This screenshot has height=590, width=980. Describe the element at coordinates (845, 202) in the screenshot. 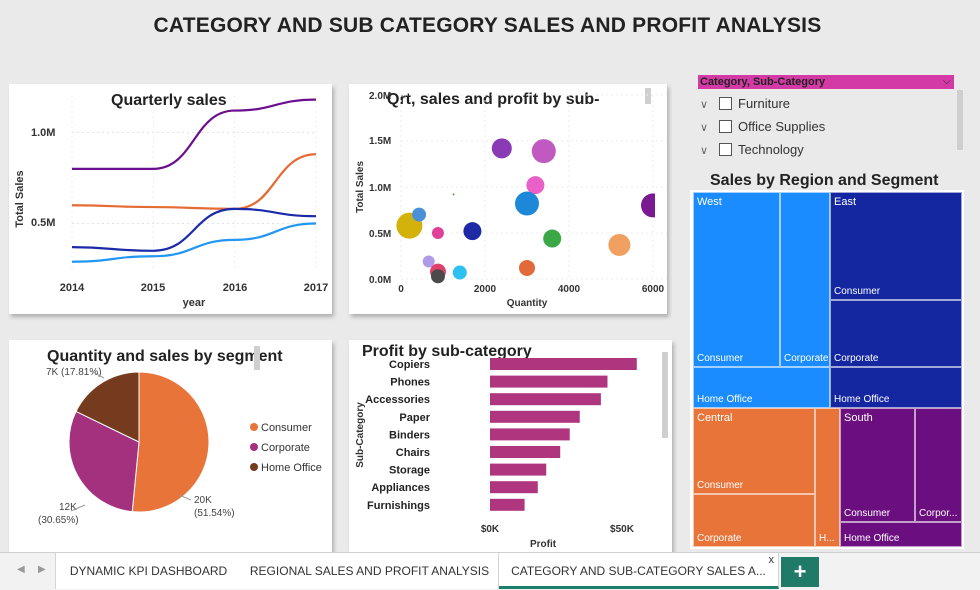

I see `treemap-east-label: East` at that location.